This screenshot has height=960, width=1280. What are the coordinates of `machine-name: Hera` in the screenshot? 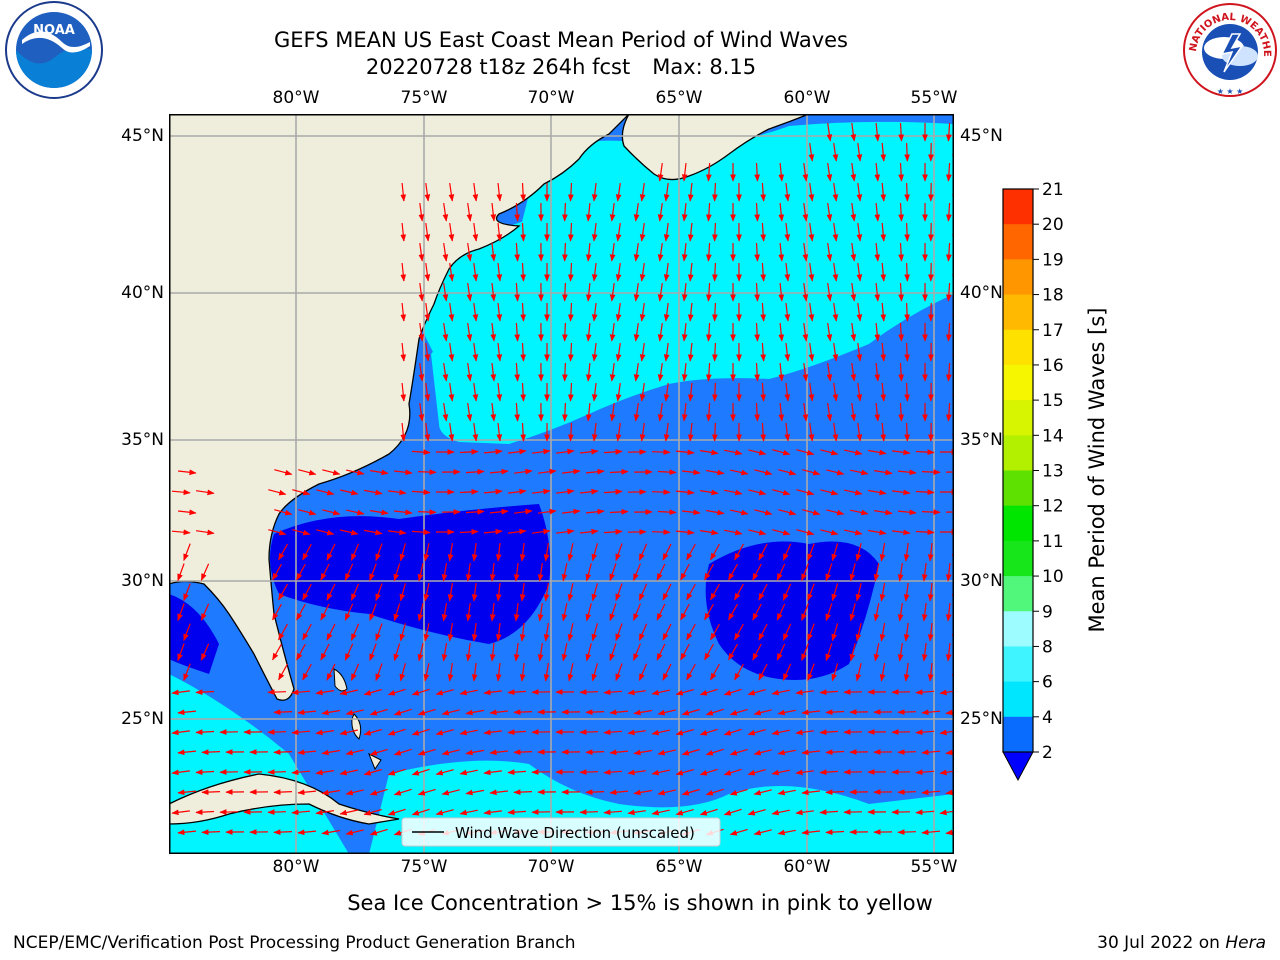 It's located at (1245, 943).